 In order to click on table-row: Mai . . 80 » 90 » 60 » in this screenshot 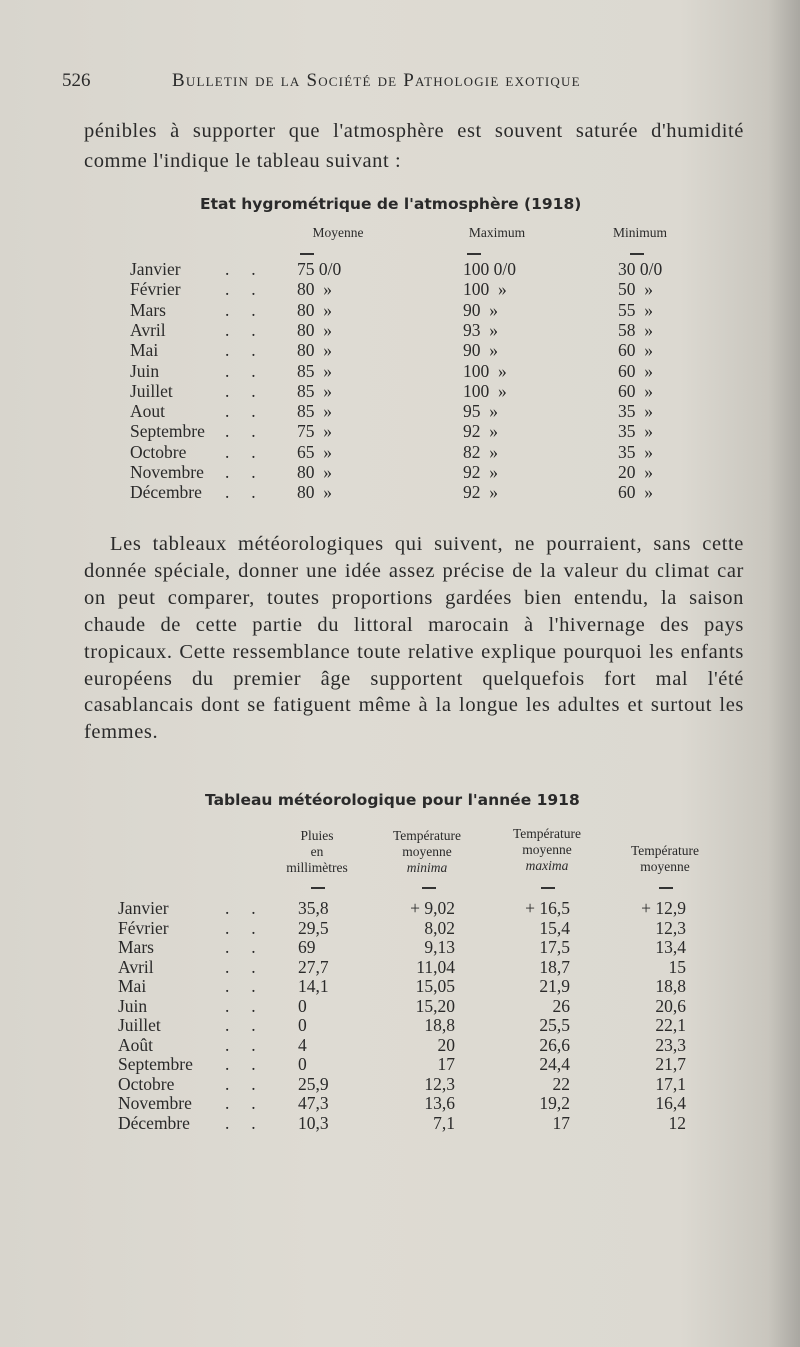, I will do `click(400, 350)`.